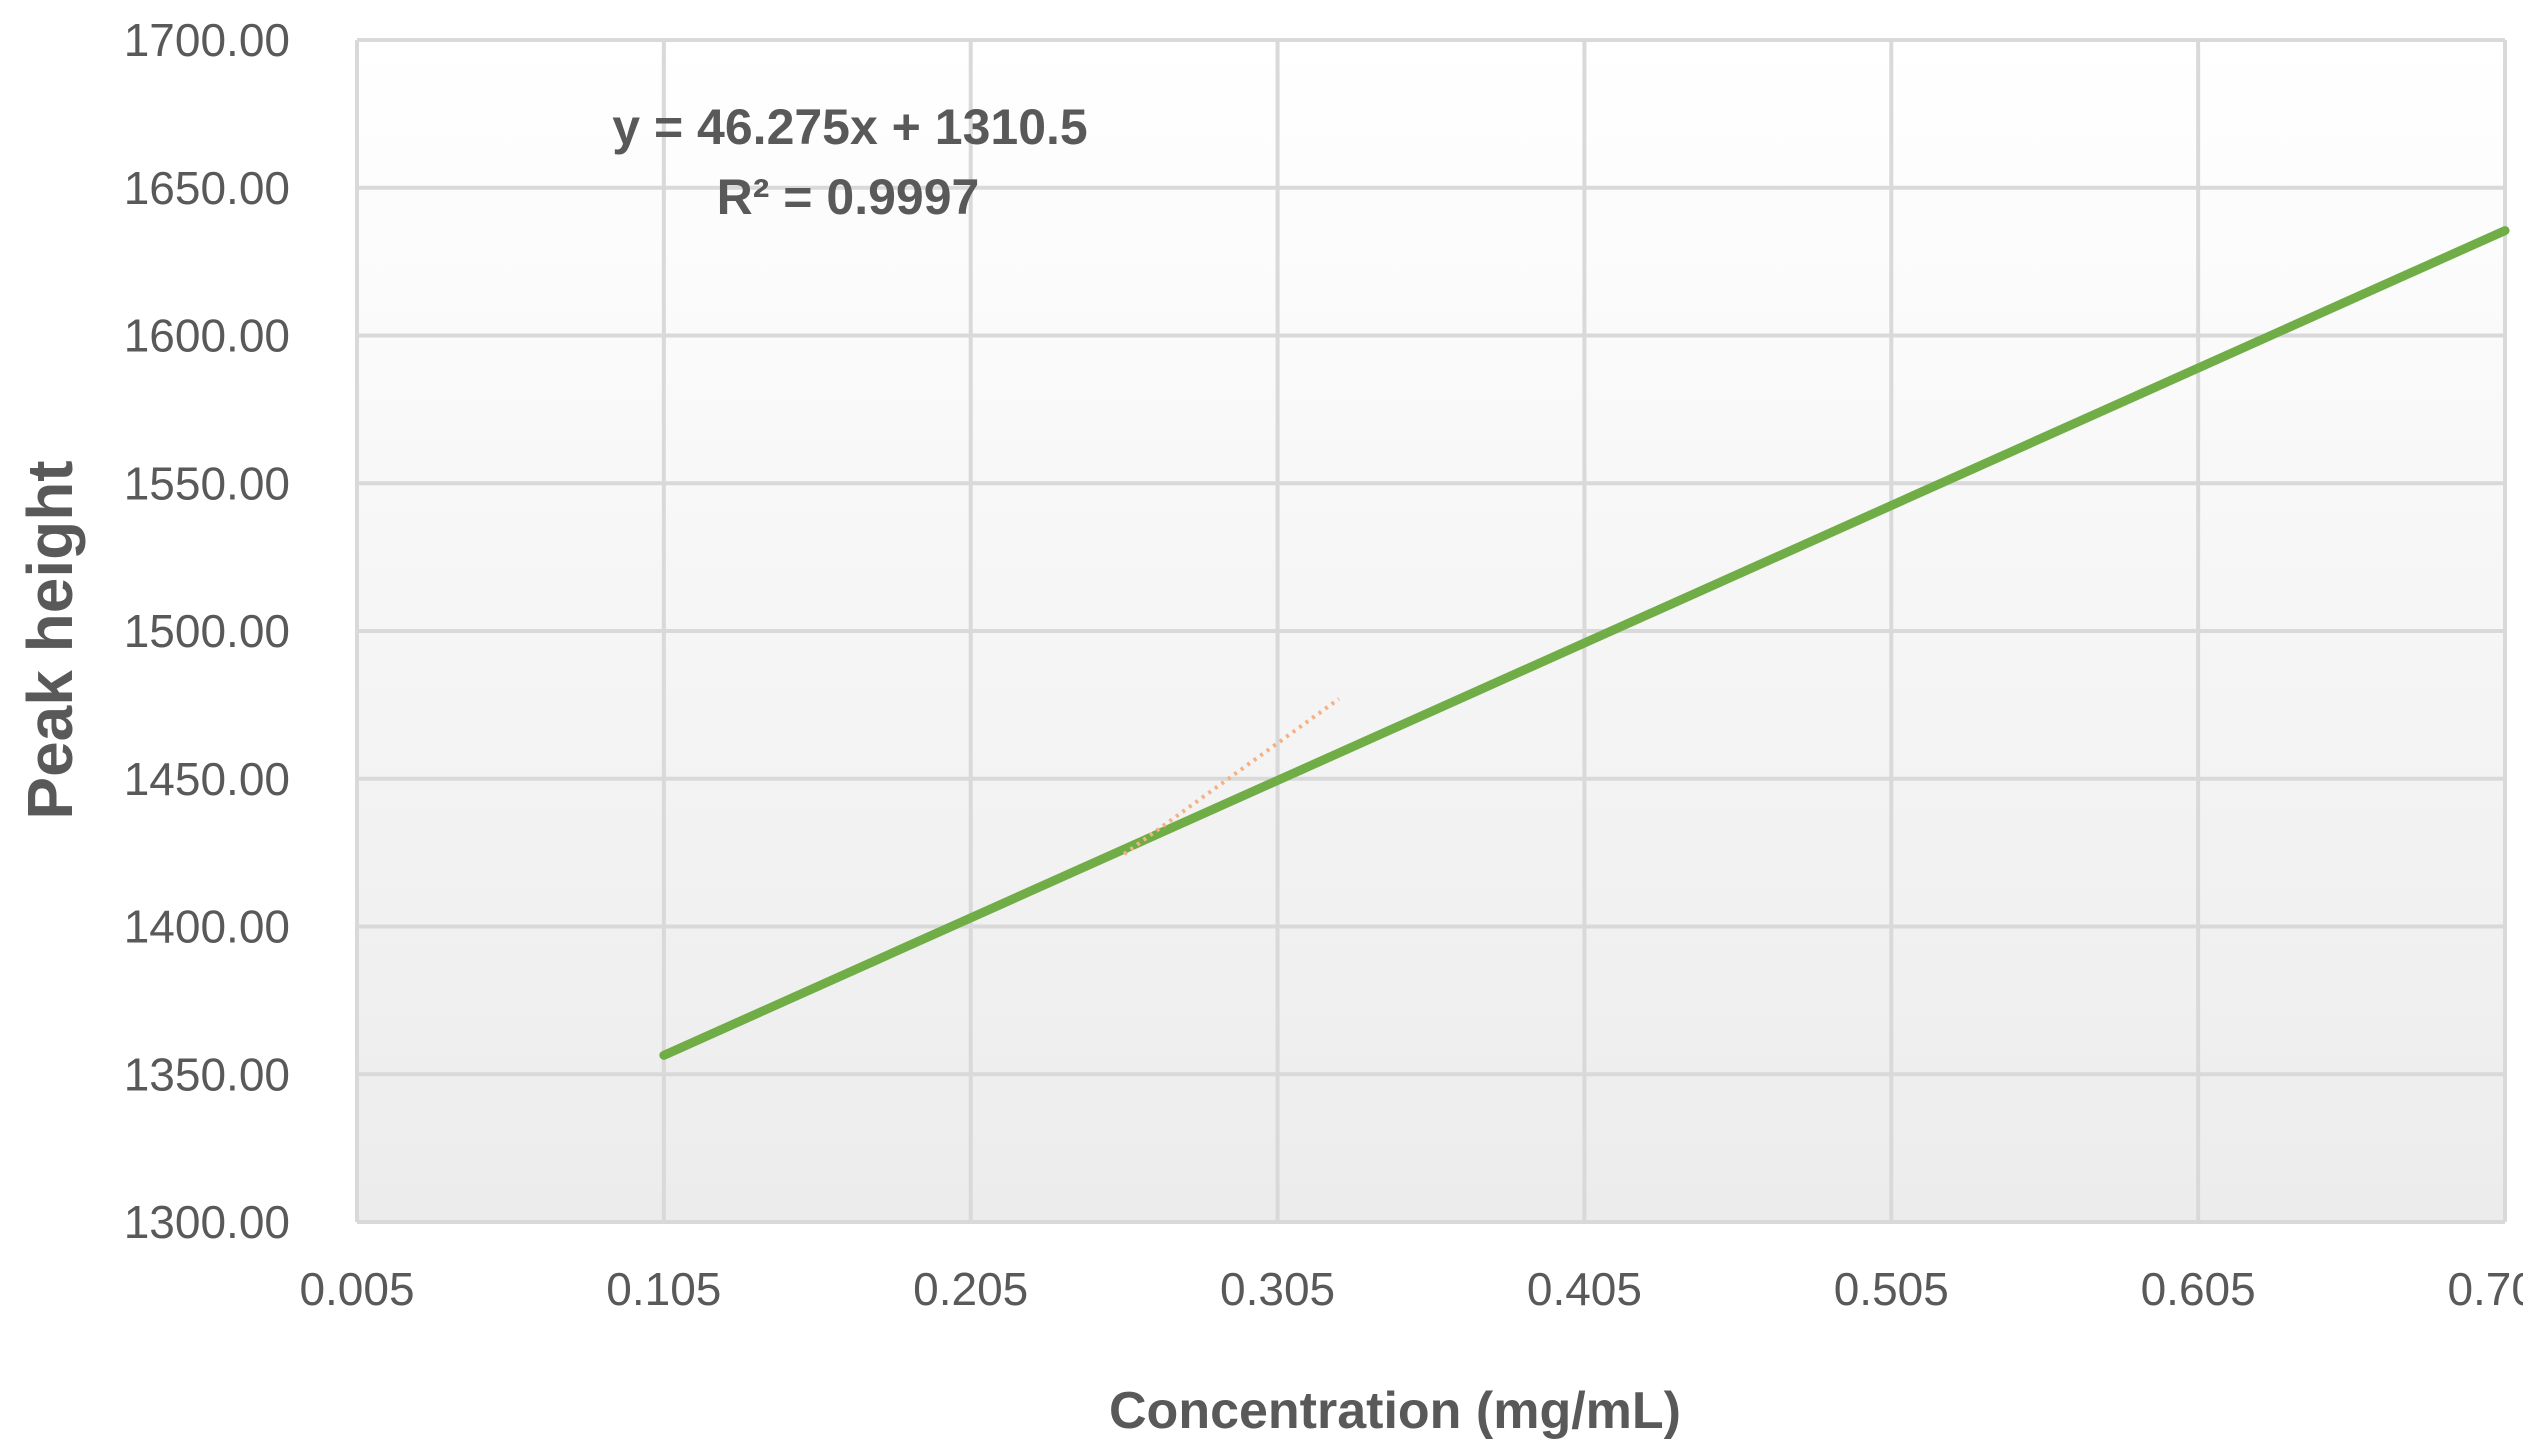 The height and width of the screenshot is (1454, 2523). I want to click on x-tick-label: 0.505, so click(1891, 1289).